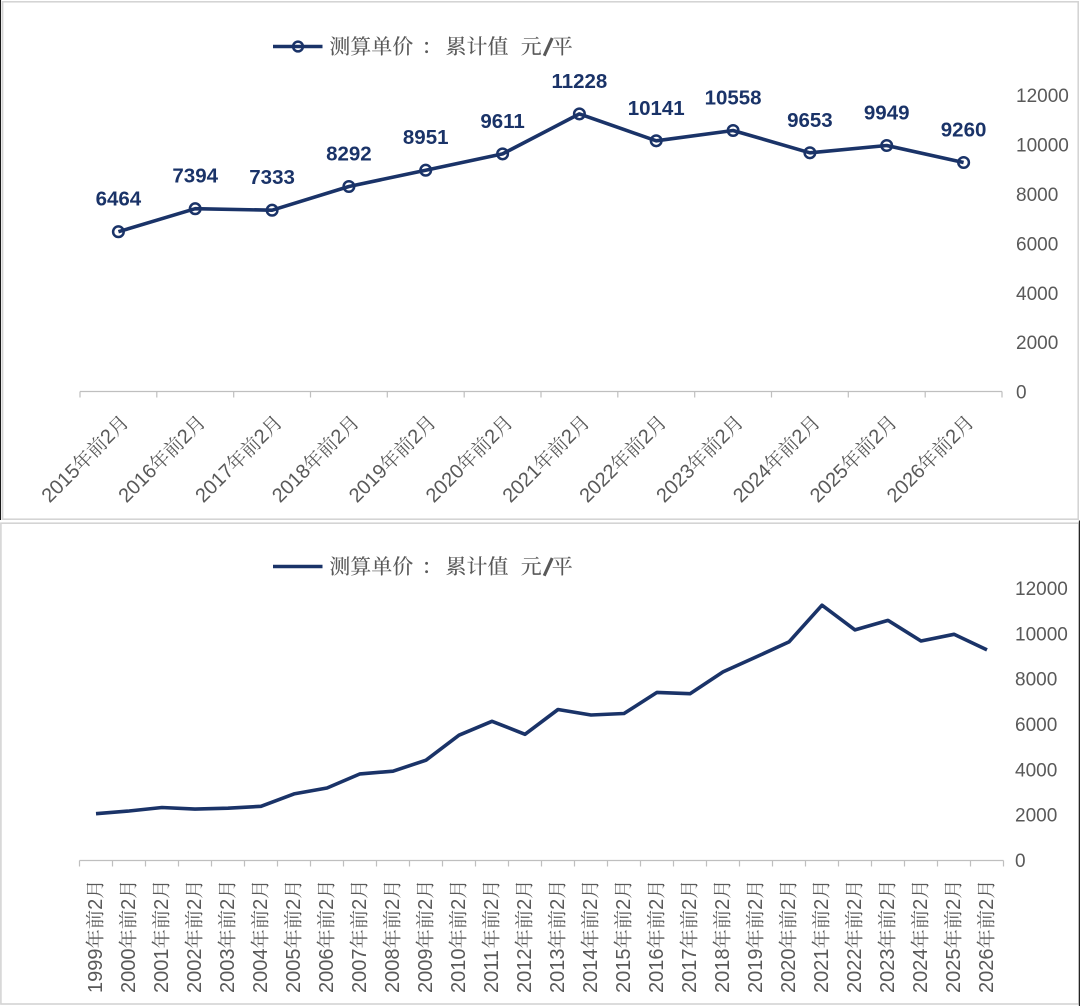  I want to click on svg-text: 2009, so click(426, 971).